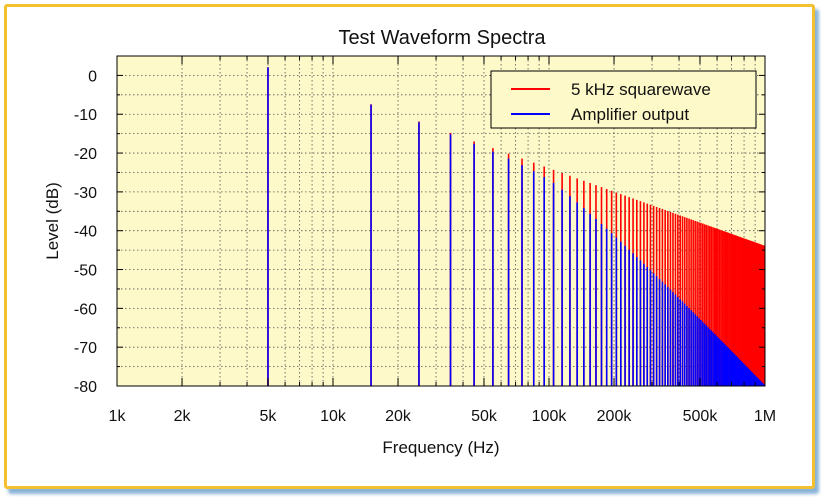 The width and height of the screenshot is (821, 497). Describe the element at coordinates (92, 76) in the screenshot. I see `y-tick-label: 0` at that location.